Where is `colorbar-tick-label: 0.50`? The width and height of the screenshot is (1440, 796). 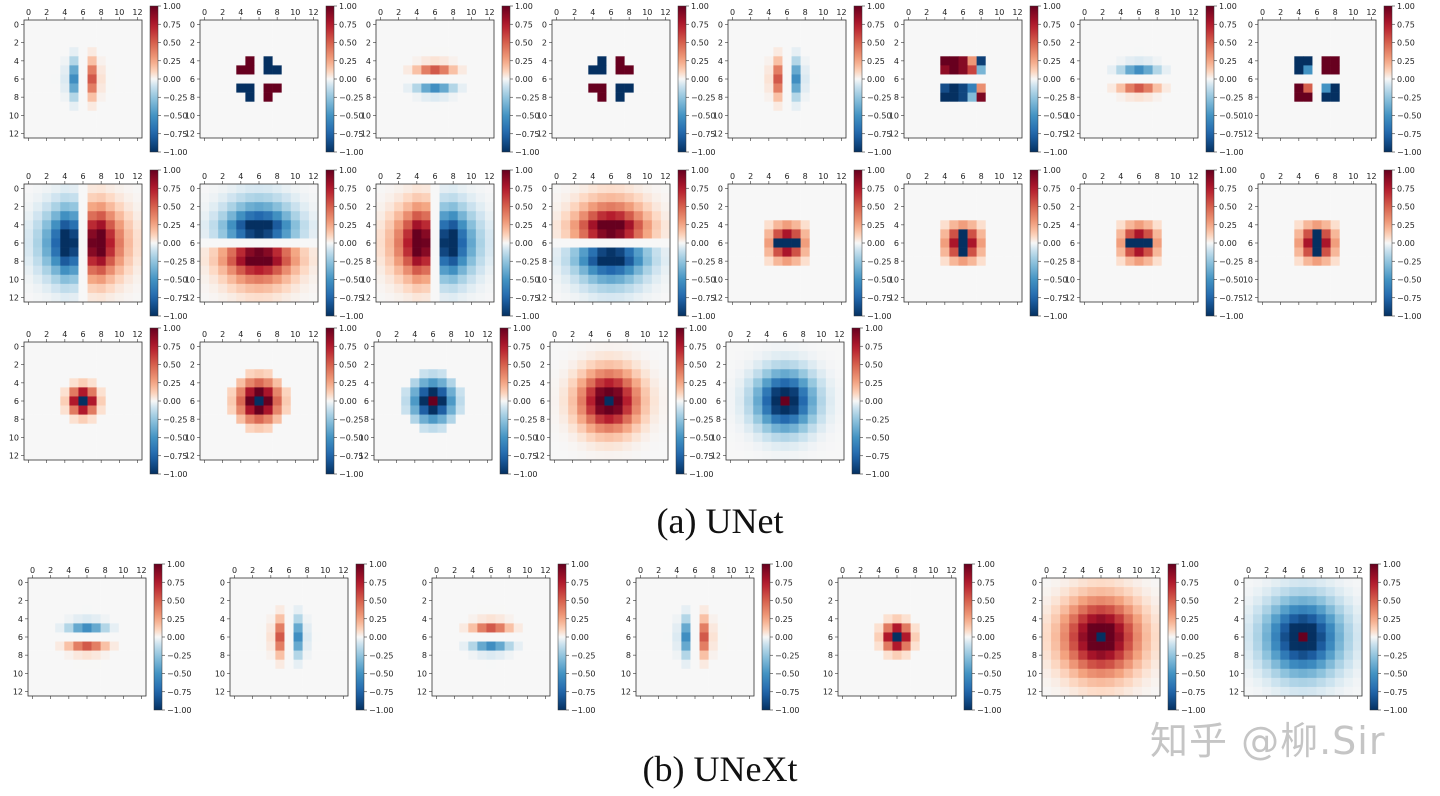 colorbar-tick-label: 0.50 is located at coordinates (876, 207).